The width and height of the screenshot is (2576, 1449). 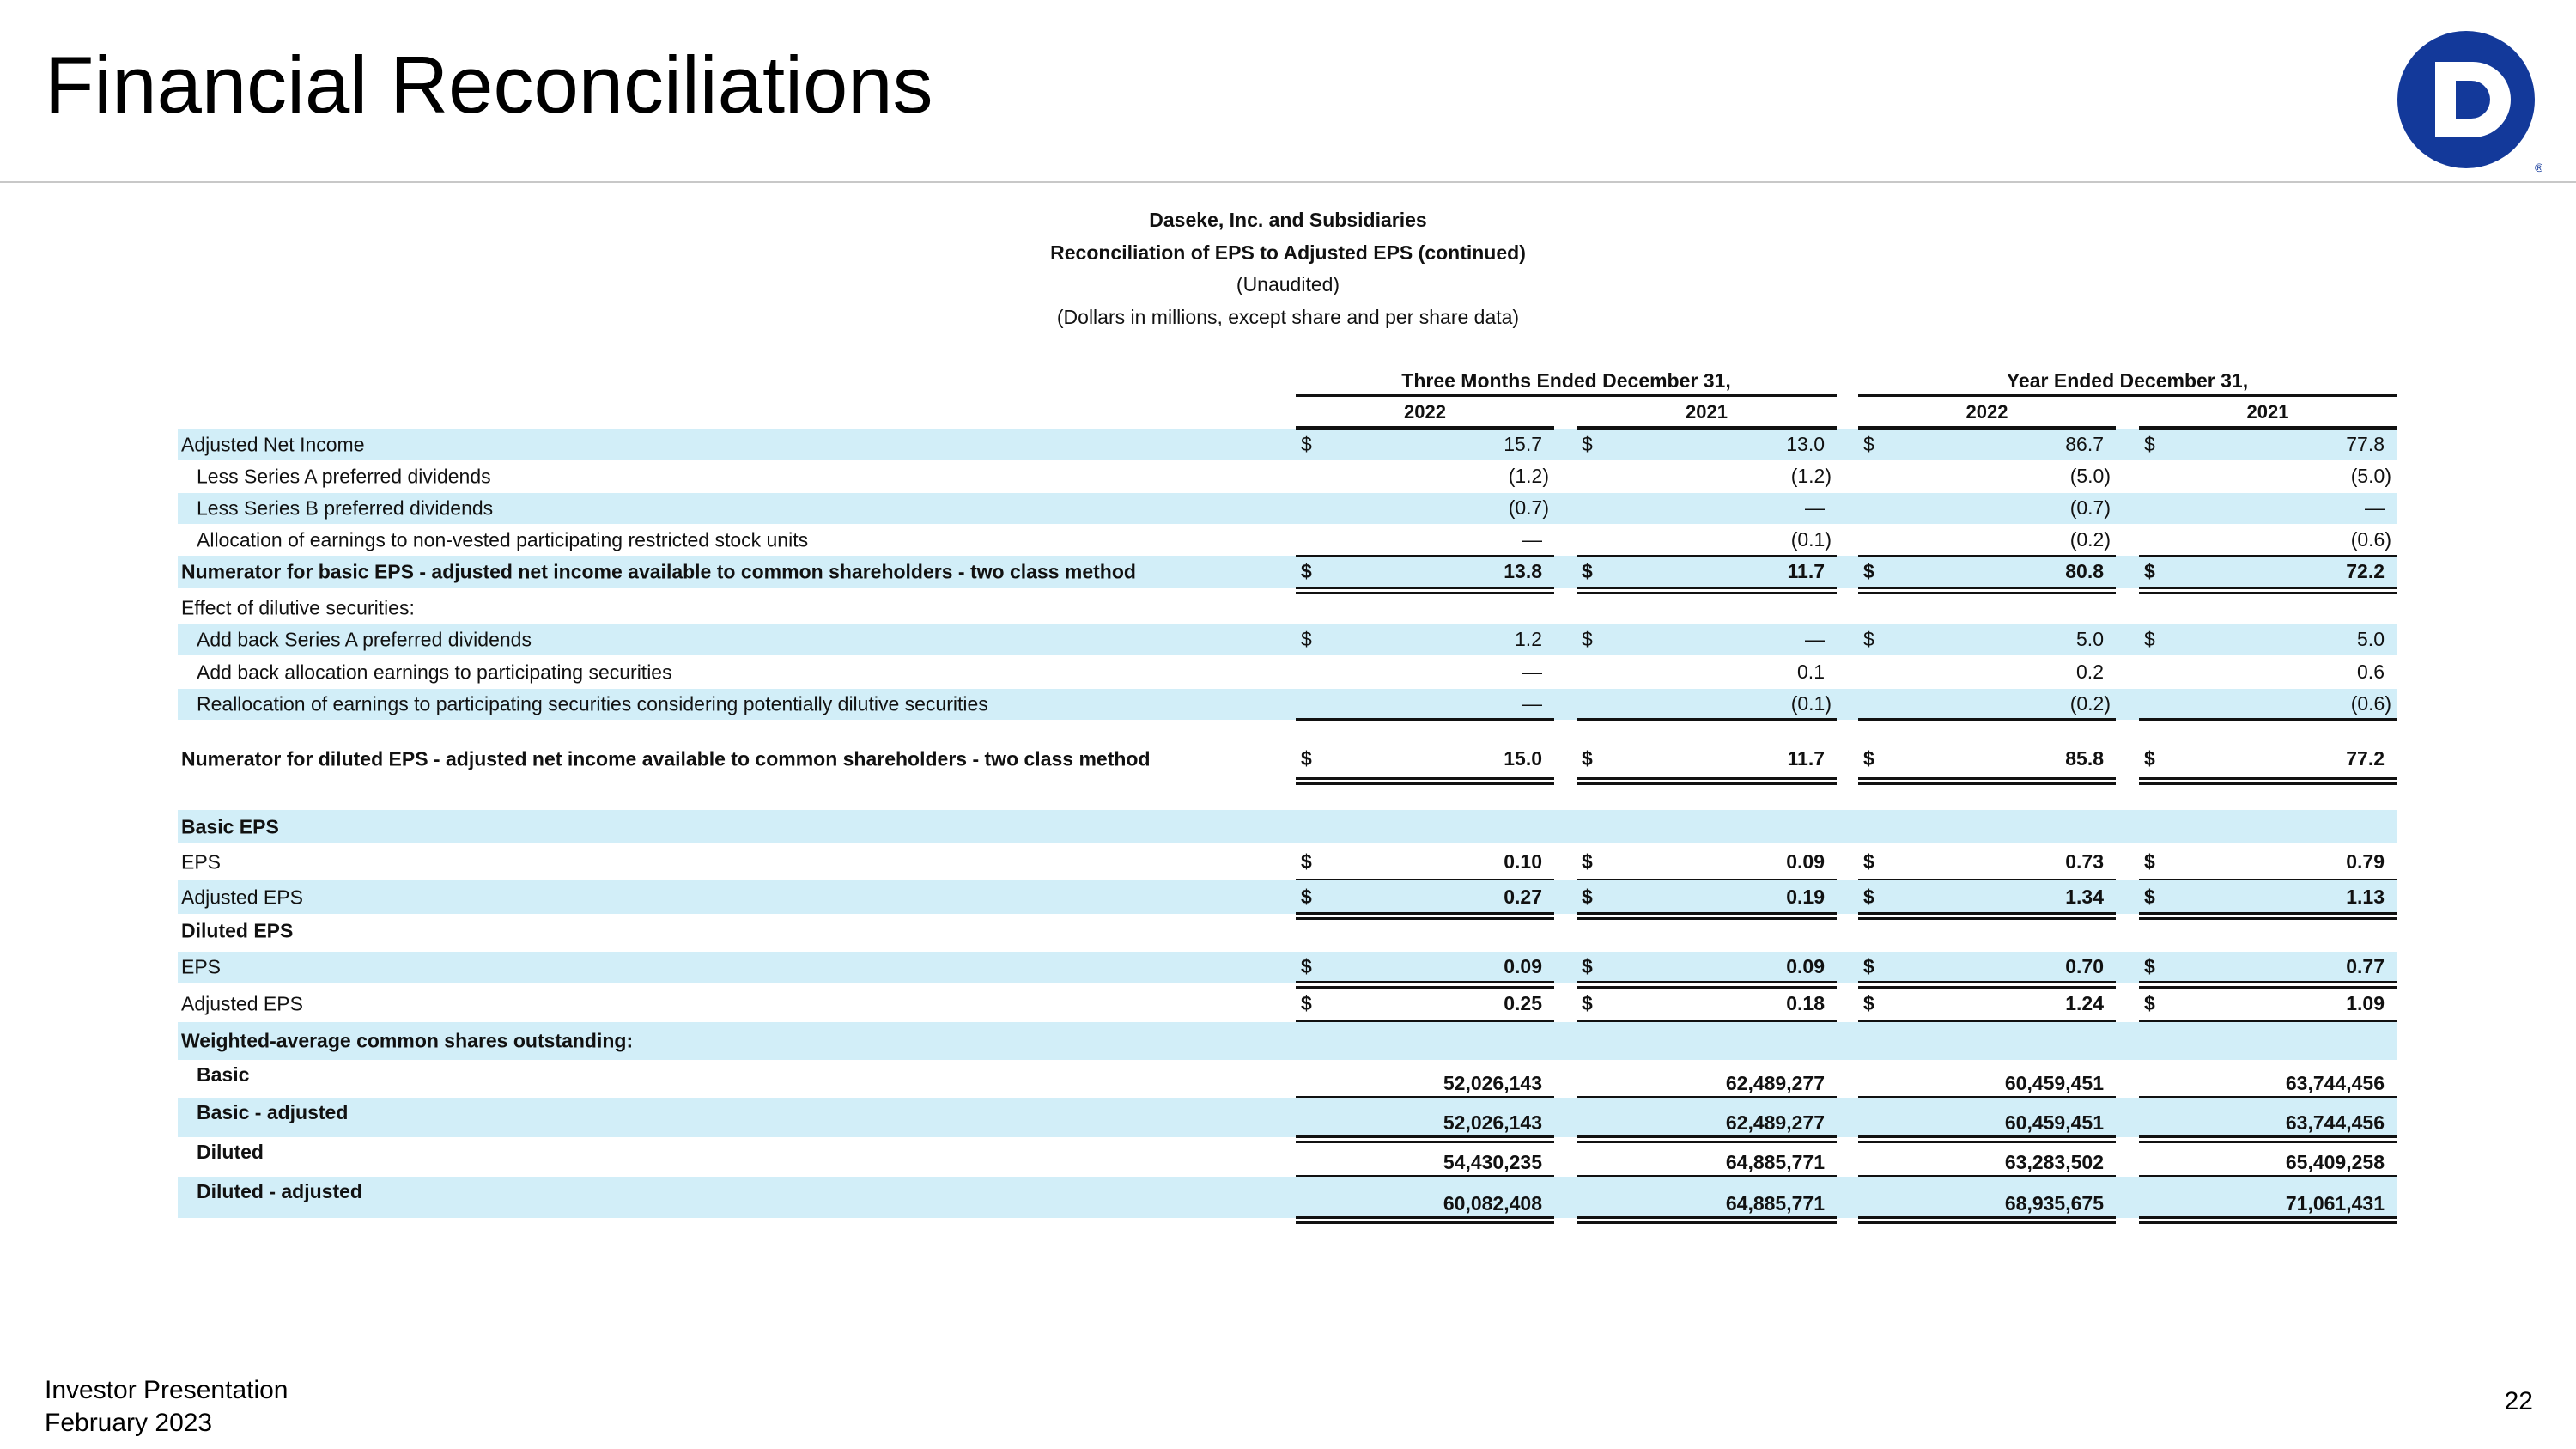 What do you see at coordinates (1287, 826) in the screenshot?
I see `table-row: Basic EPS` at bounding box center [1287, 826].